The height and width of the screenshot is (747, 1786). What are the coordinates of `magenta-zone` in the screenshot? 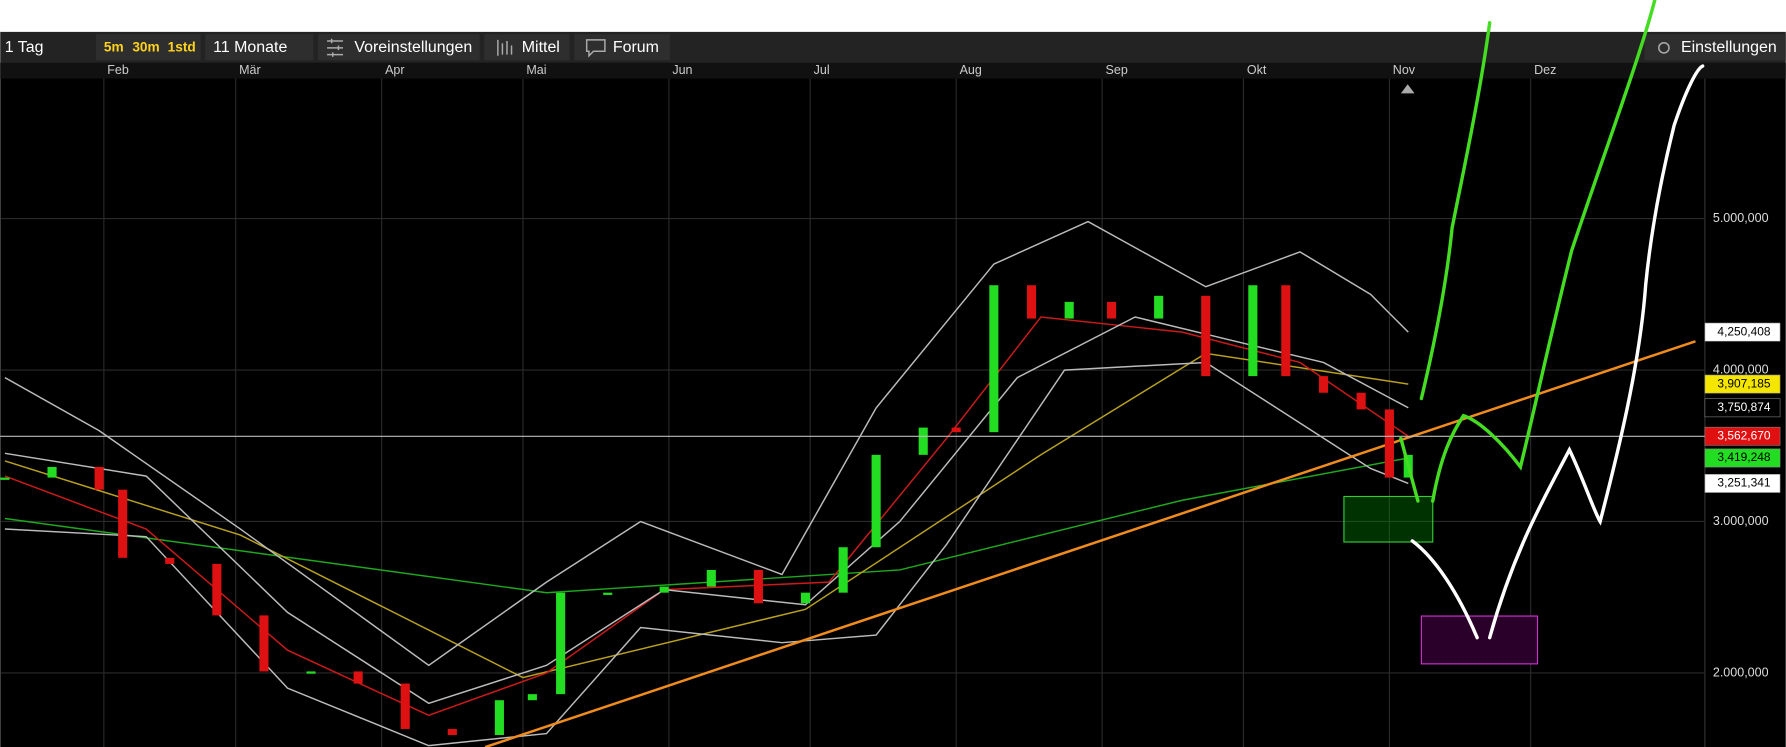 It's located at (1479, 640).